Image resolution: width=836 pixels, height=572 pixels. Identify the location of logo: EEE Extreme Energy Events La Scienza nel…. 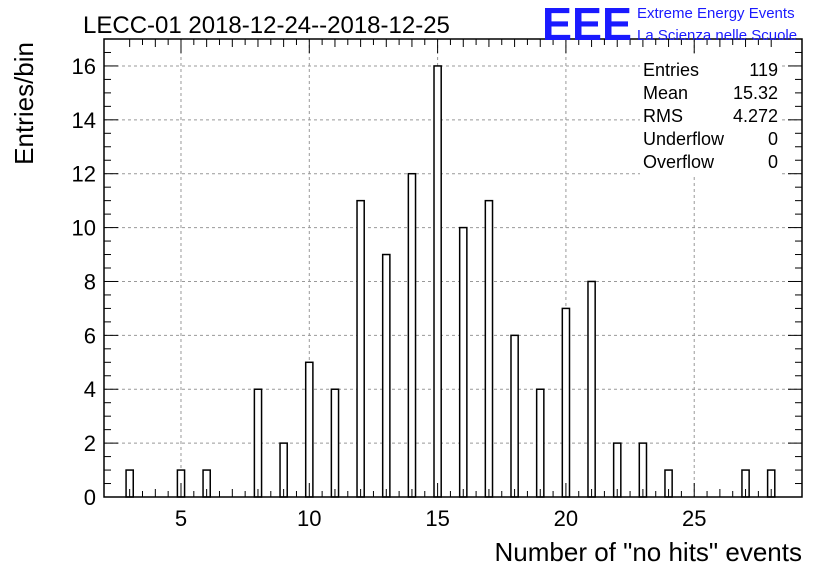
(669, 25).